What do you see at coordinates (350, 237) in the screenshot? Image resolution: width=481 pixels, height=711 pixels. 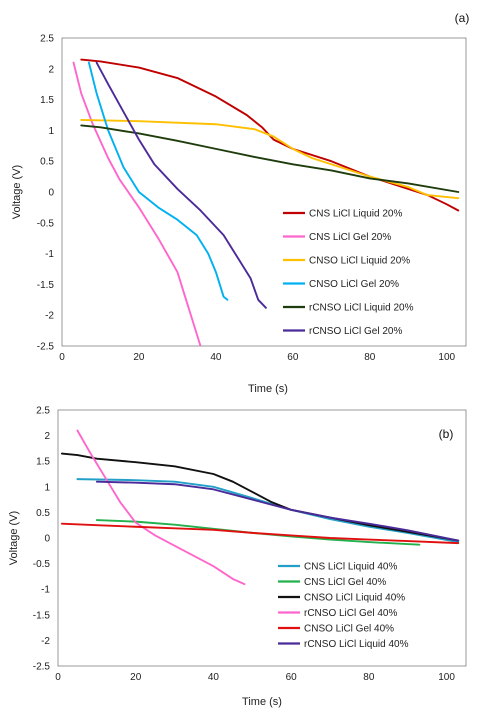 I see `legend-entry-cns-licl-gel-20pct: CNS LiCl Gel 20%` at bounding box center [350, 237].